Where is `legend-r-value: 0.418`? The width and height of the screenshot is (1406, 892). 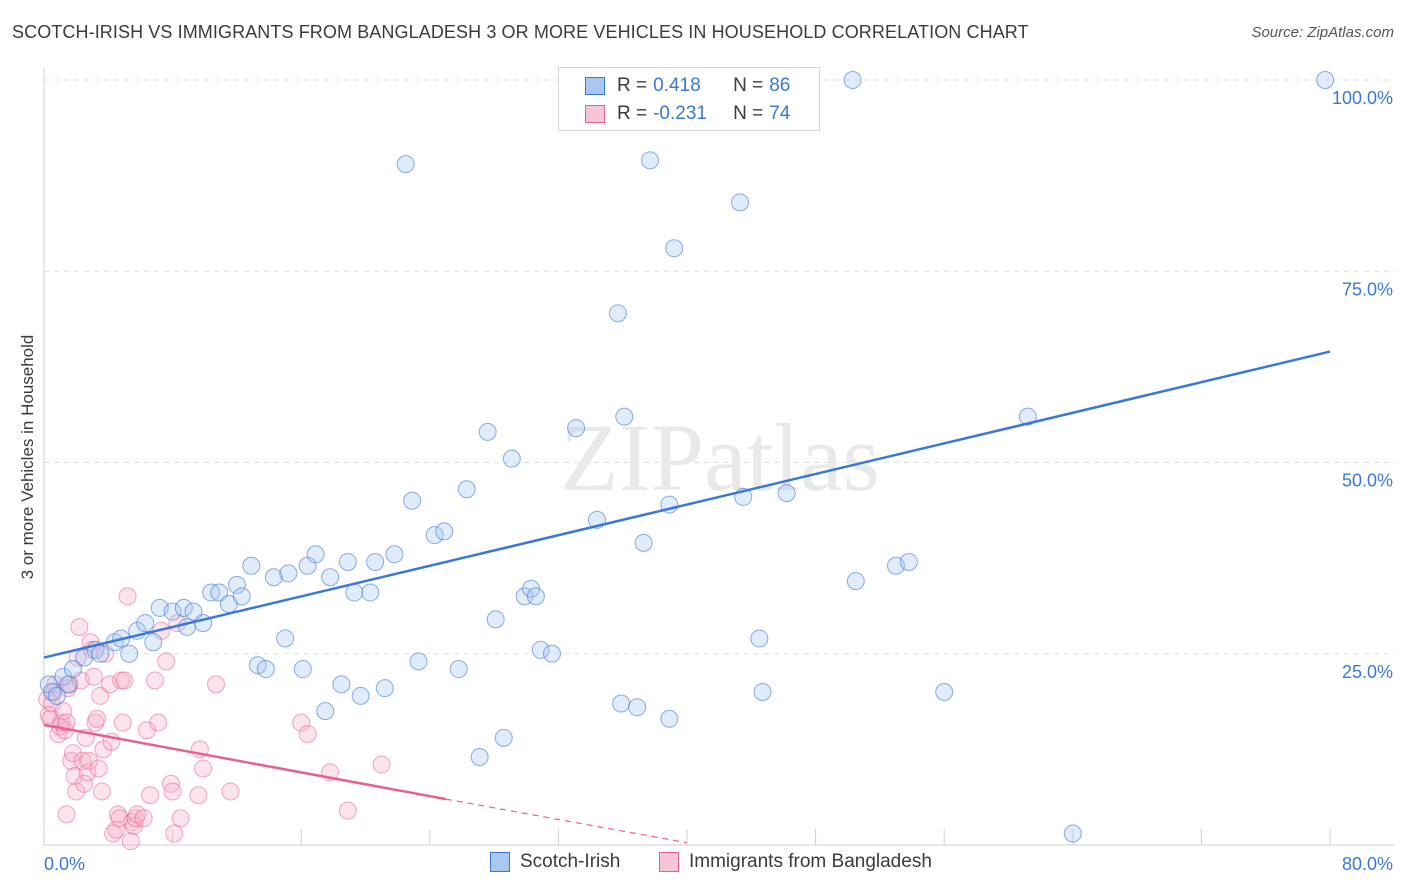 legend-r-value: 0.418 is located at coordinates (677, 85).